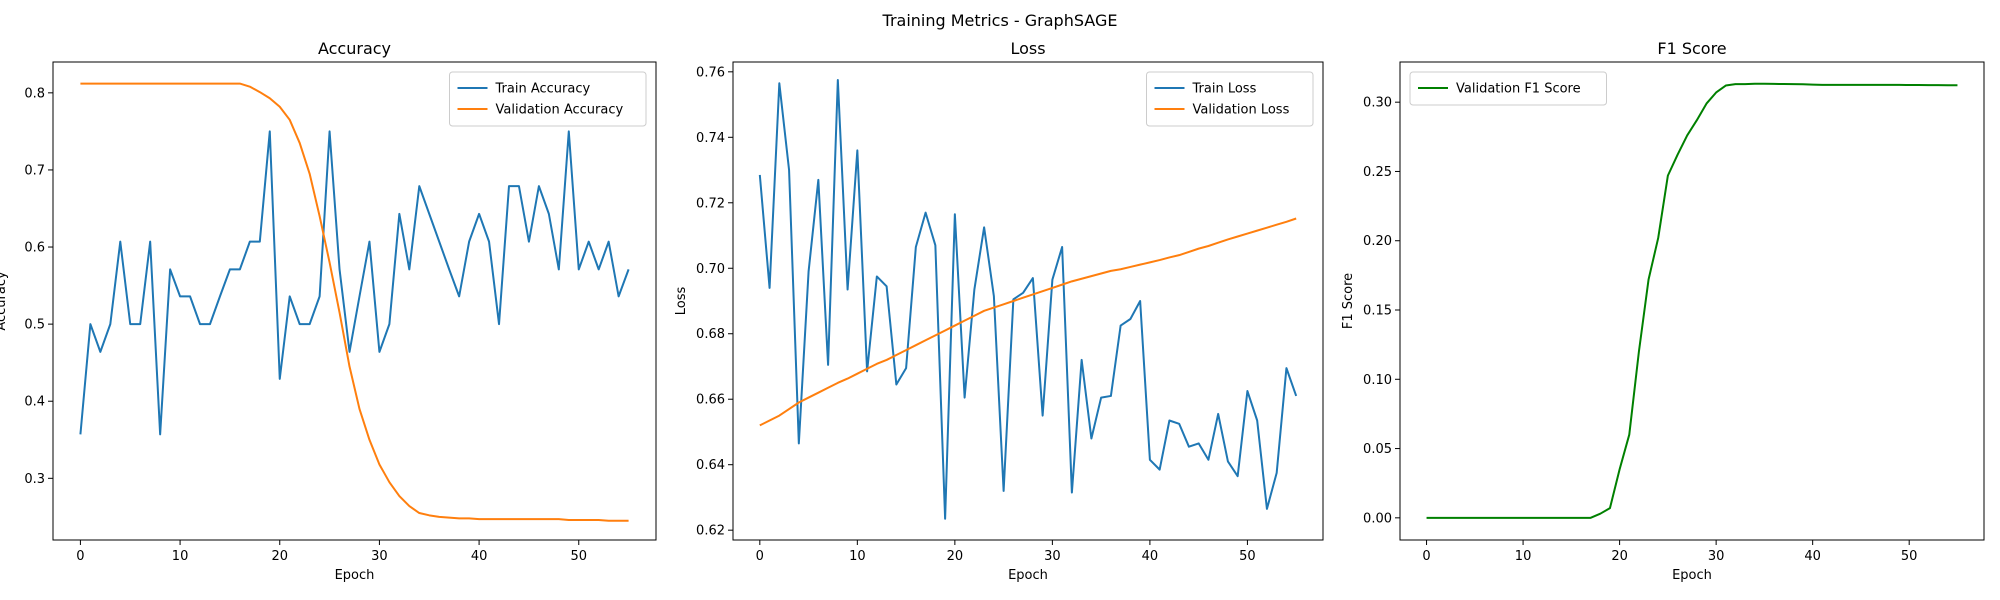 The height and width of the screenshot is (600, 2000). I want to click on accuracy-legend-box, so click(548, 99).